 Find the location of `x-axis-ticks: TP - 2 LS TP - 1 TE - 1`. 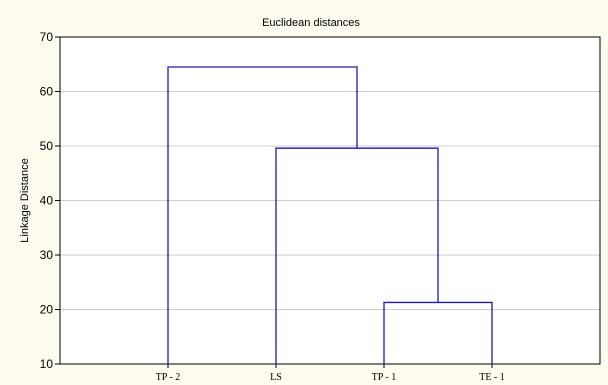

x-axis-ticks: TP - 2 LS TP - 1 TE - 1 is located at coordinates (330, 373).